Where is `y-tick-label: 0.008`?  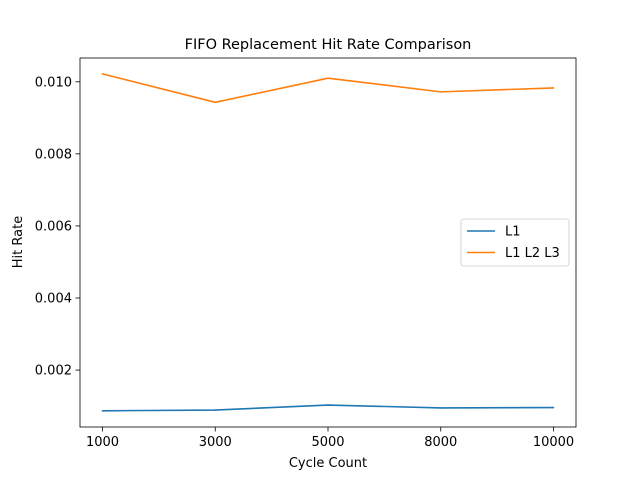 y-tick-label: 0.008 is located at coordinates (53, 154).